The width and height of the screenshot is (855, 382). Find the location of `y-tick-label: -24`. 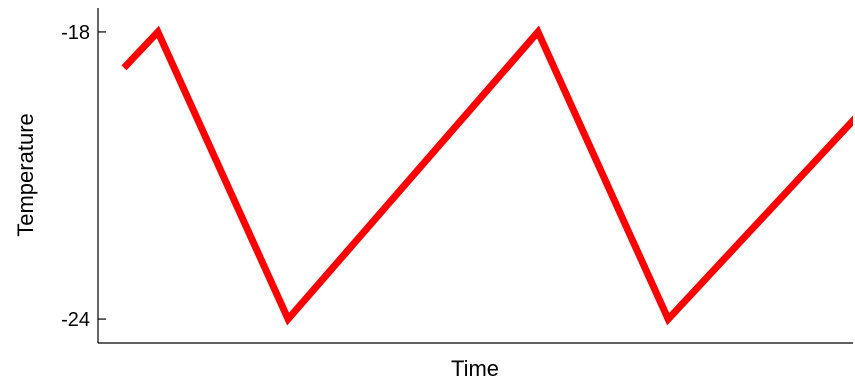

y-tick-label: -24 is located at coordinates (75, 320).